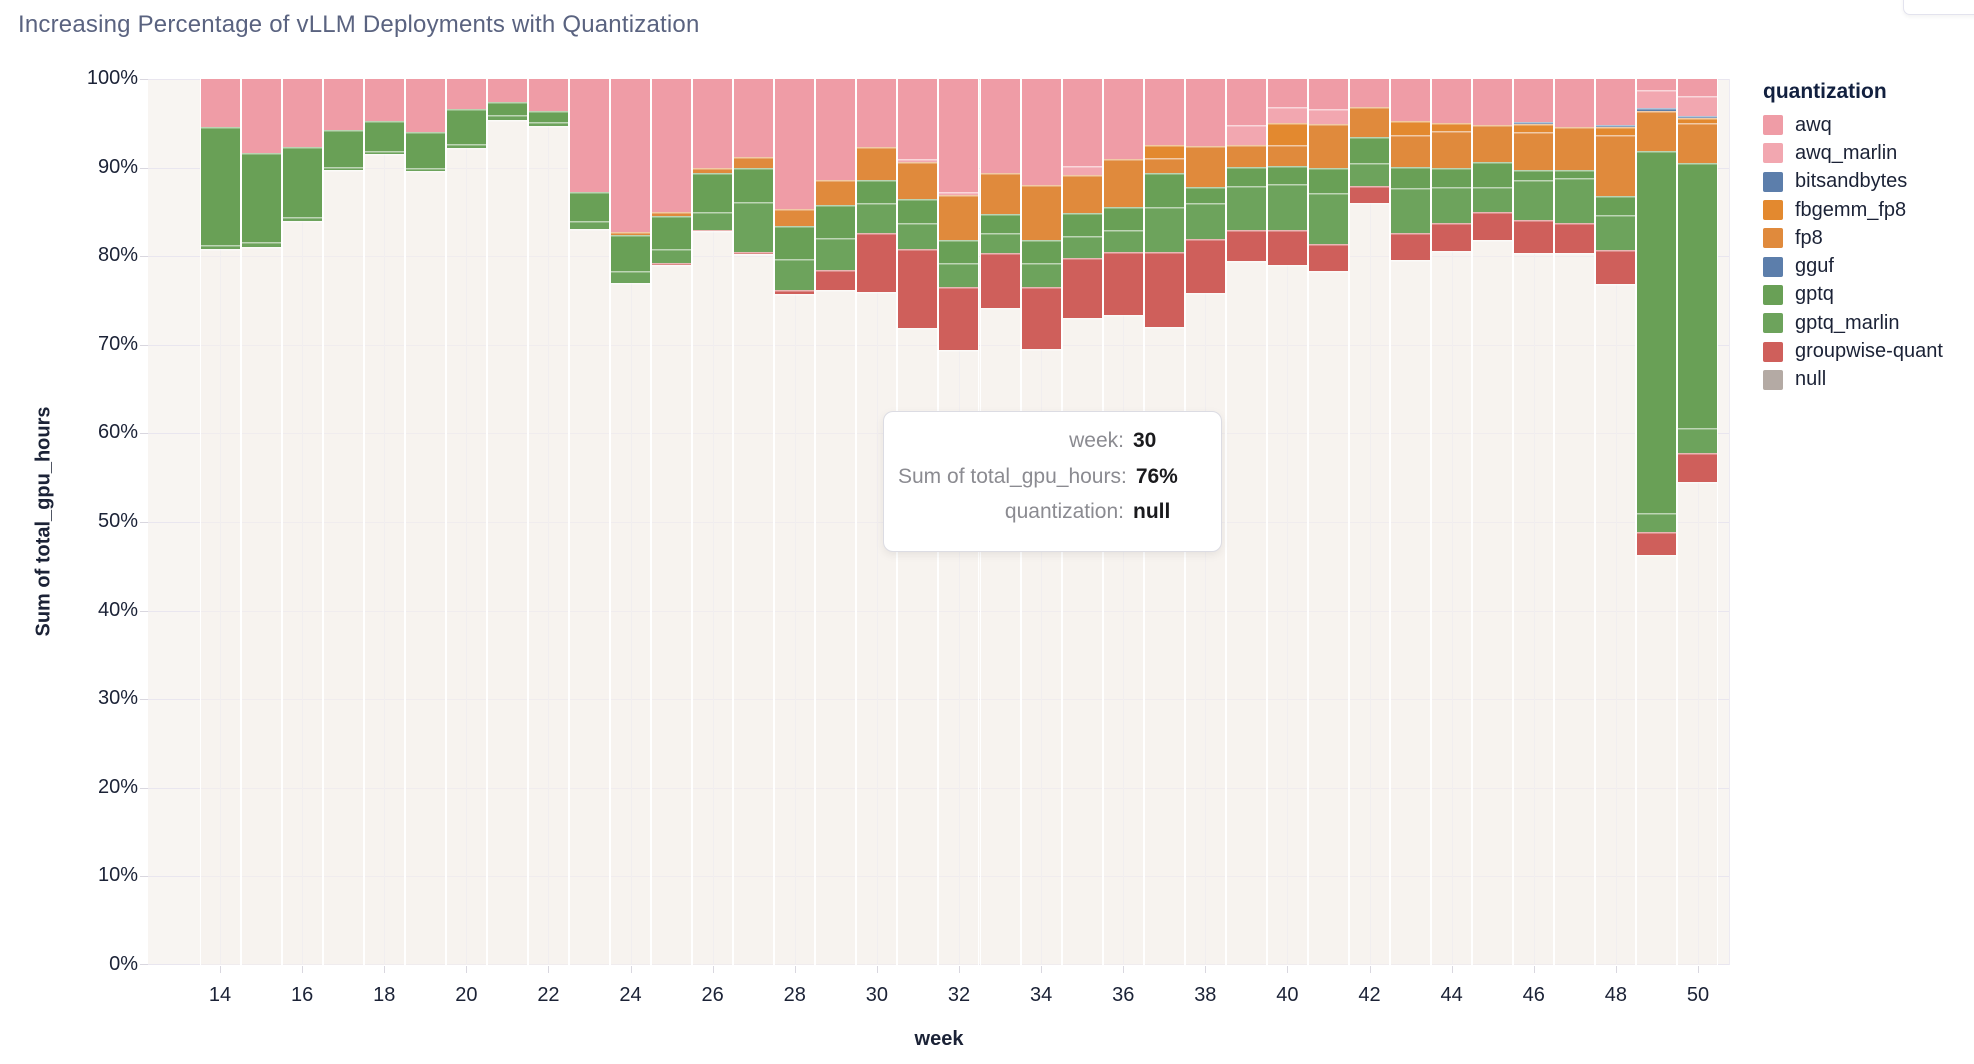  Describe the element at coordinates (1938, 7) in the screenshot. I see `floating-toolbar-fragment` at that location.